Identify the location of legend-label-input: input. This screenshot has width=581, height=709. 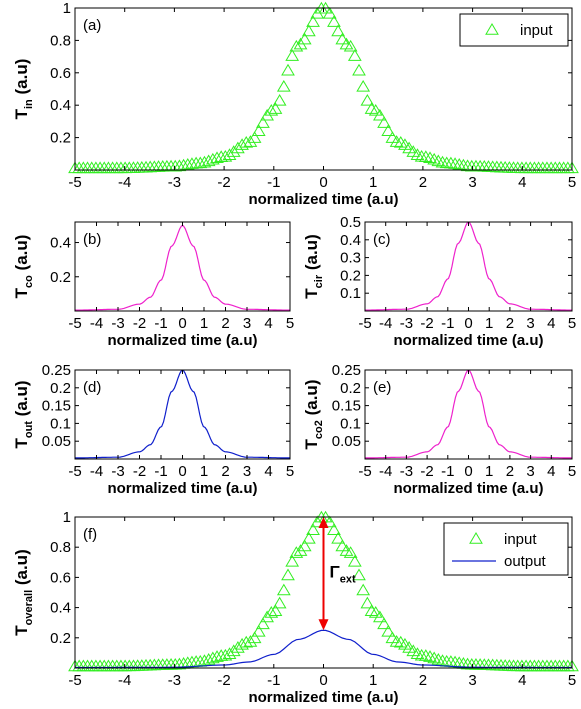
(536, 30).